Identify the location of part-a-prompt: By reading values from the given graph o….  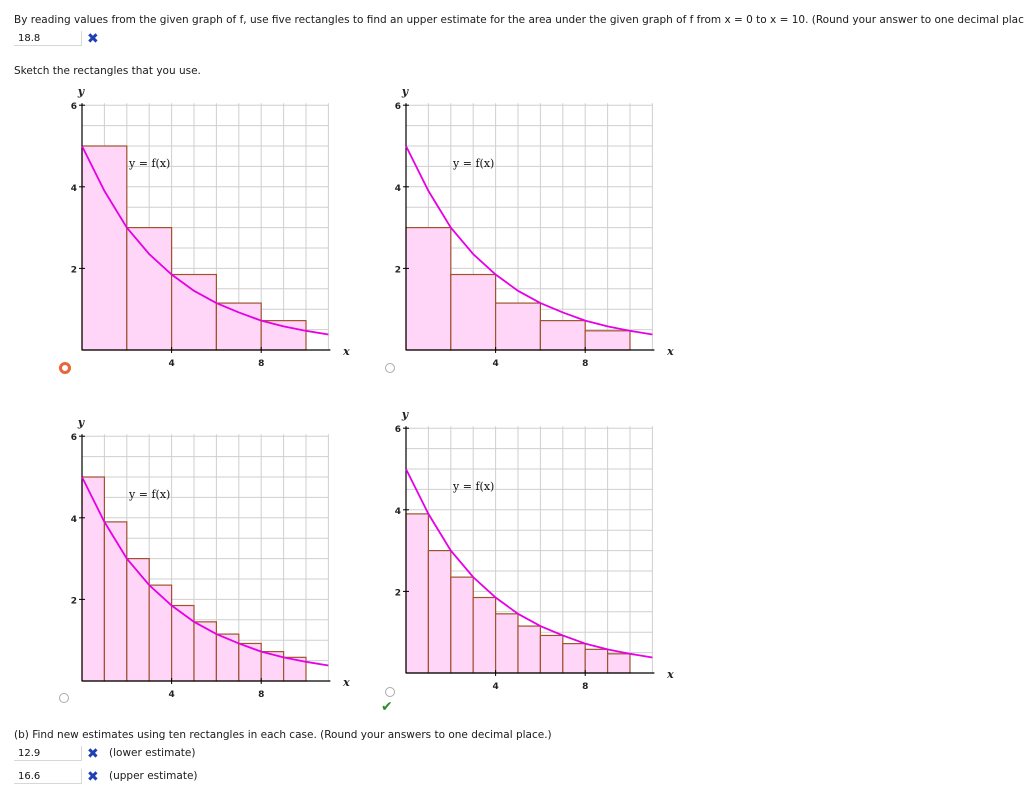
(519, 20).